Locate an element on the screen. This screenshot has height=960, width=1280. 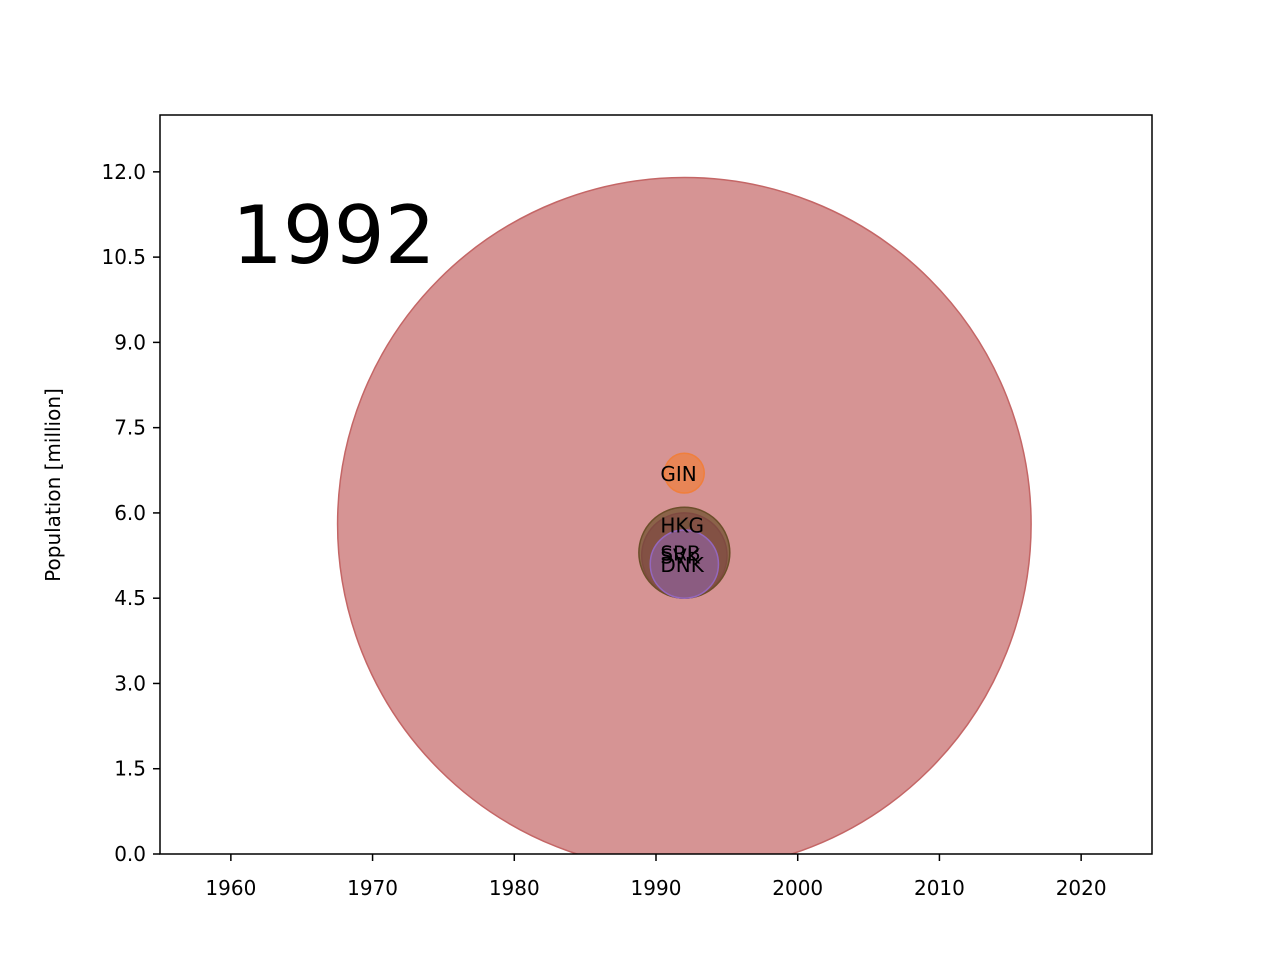
y-tick-label: 10.5 is located at coordinates (123, 257).